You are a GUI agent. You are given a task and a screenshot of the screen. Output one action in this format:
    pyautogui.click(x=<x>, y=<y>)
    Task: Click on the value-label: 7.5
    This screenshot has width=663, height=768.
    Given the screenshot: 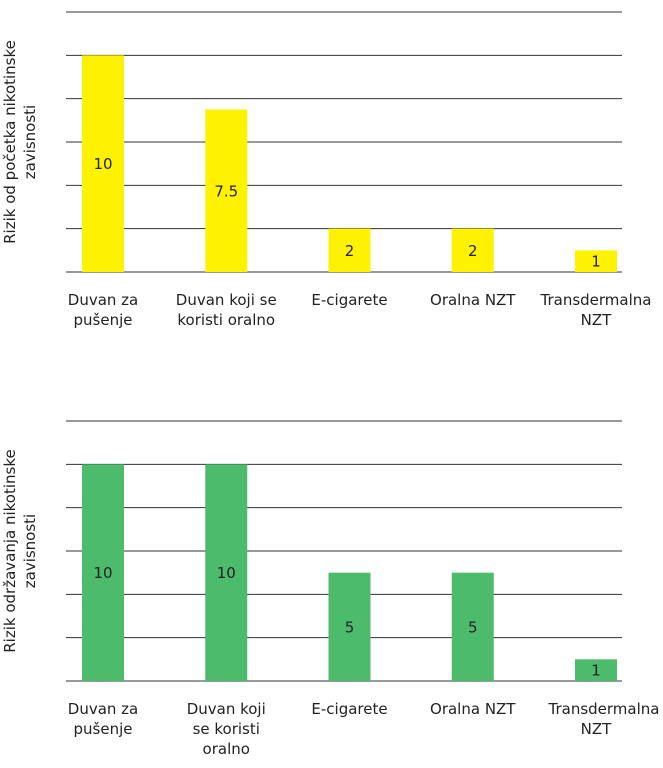 What is the action you would take?
    pyautogui.click(x=226, y=191)
    